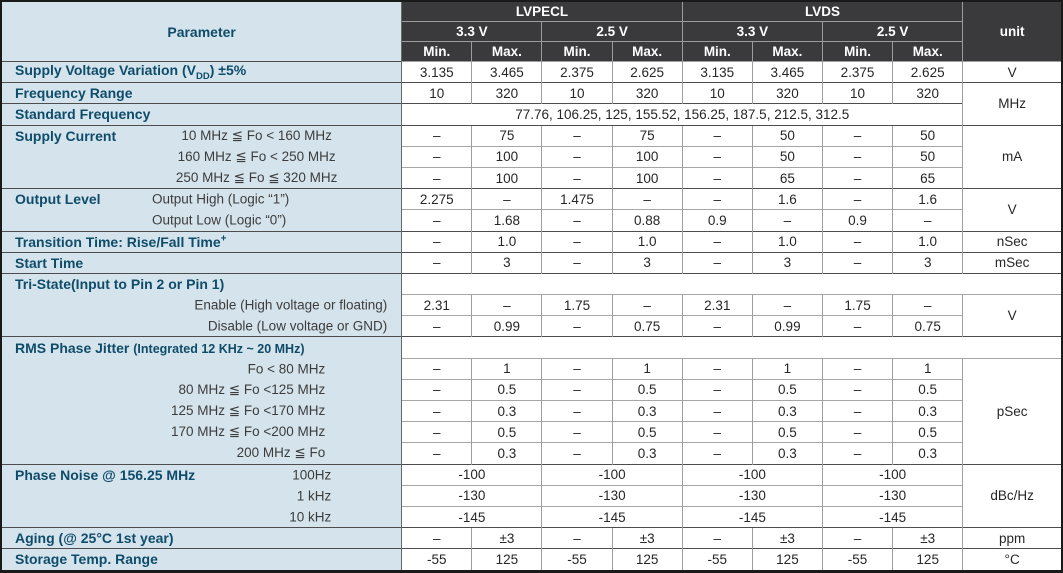 This screenshot has height=573, width=1063. What do you see at coordinates (787, 177) in the screenshot?
I see `value-cell: 65` at bounding box center [787, 177].